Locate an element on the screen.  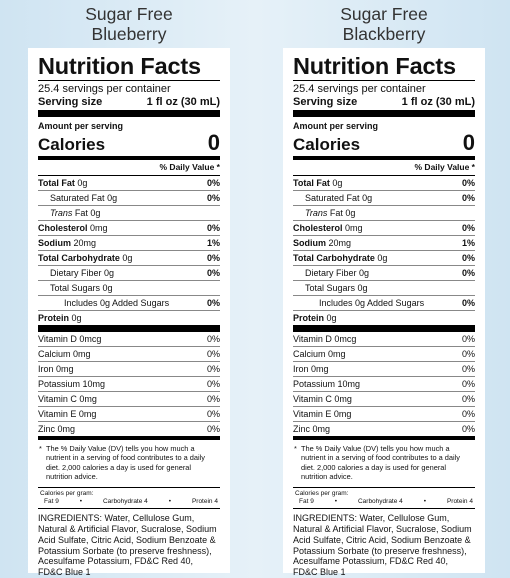
nutrient-row: Total Carbohydrate 0g 0% is located at coordinates (129, 258).